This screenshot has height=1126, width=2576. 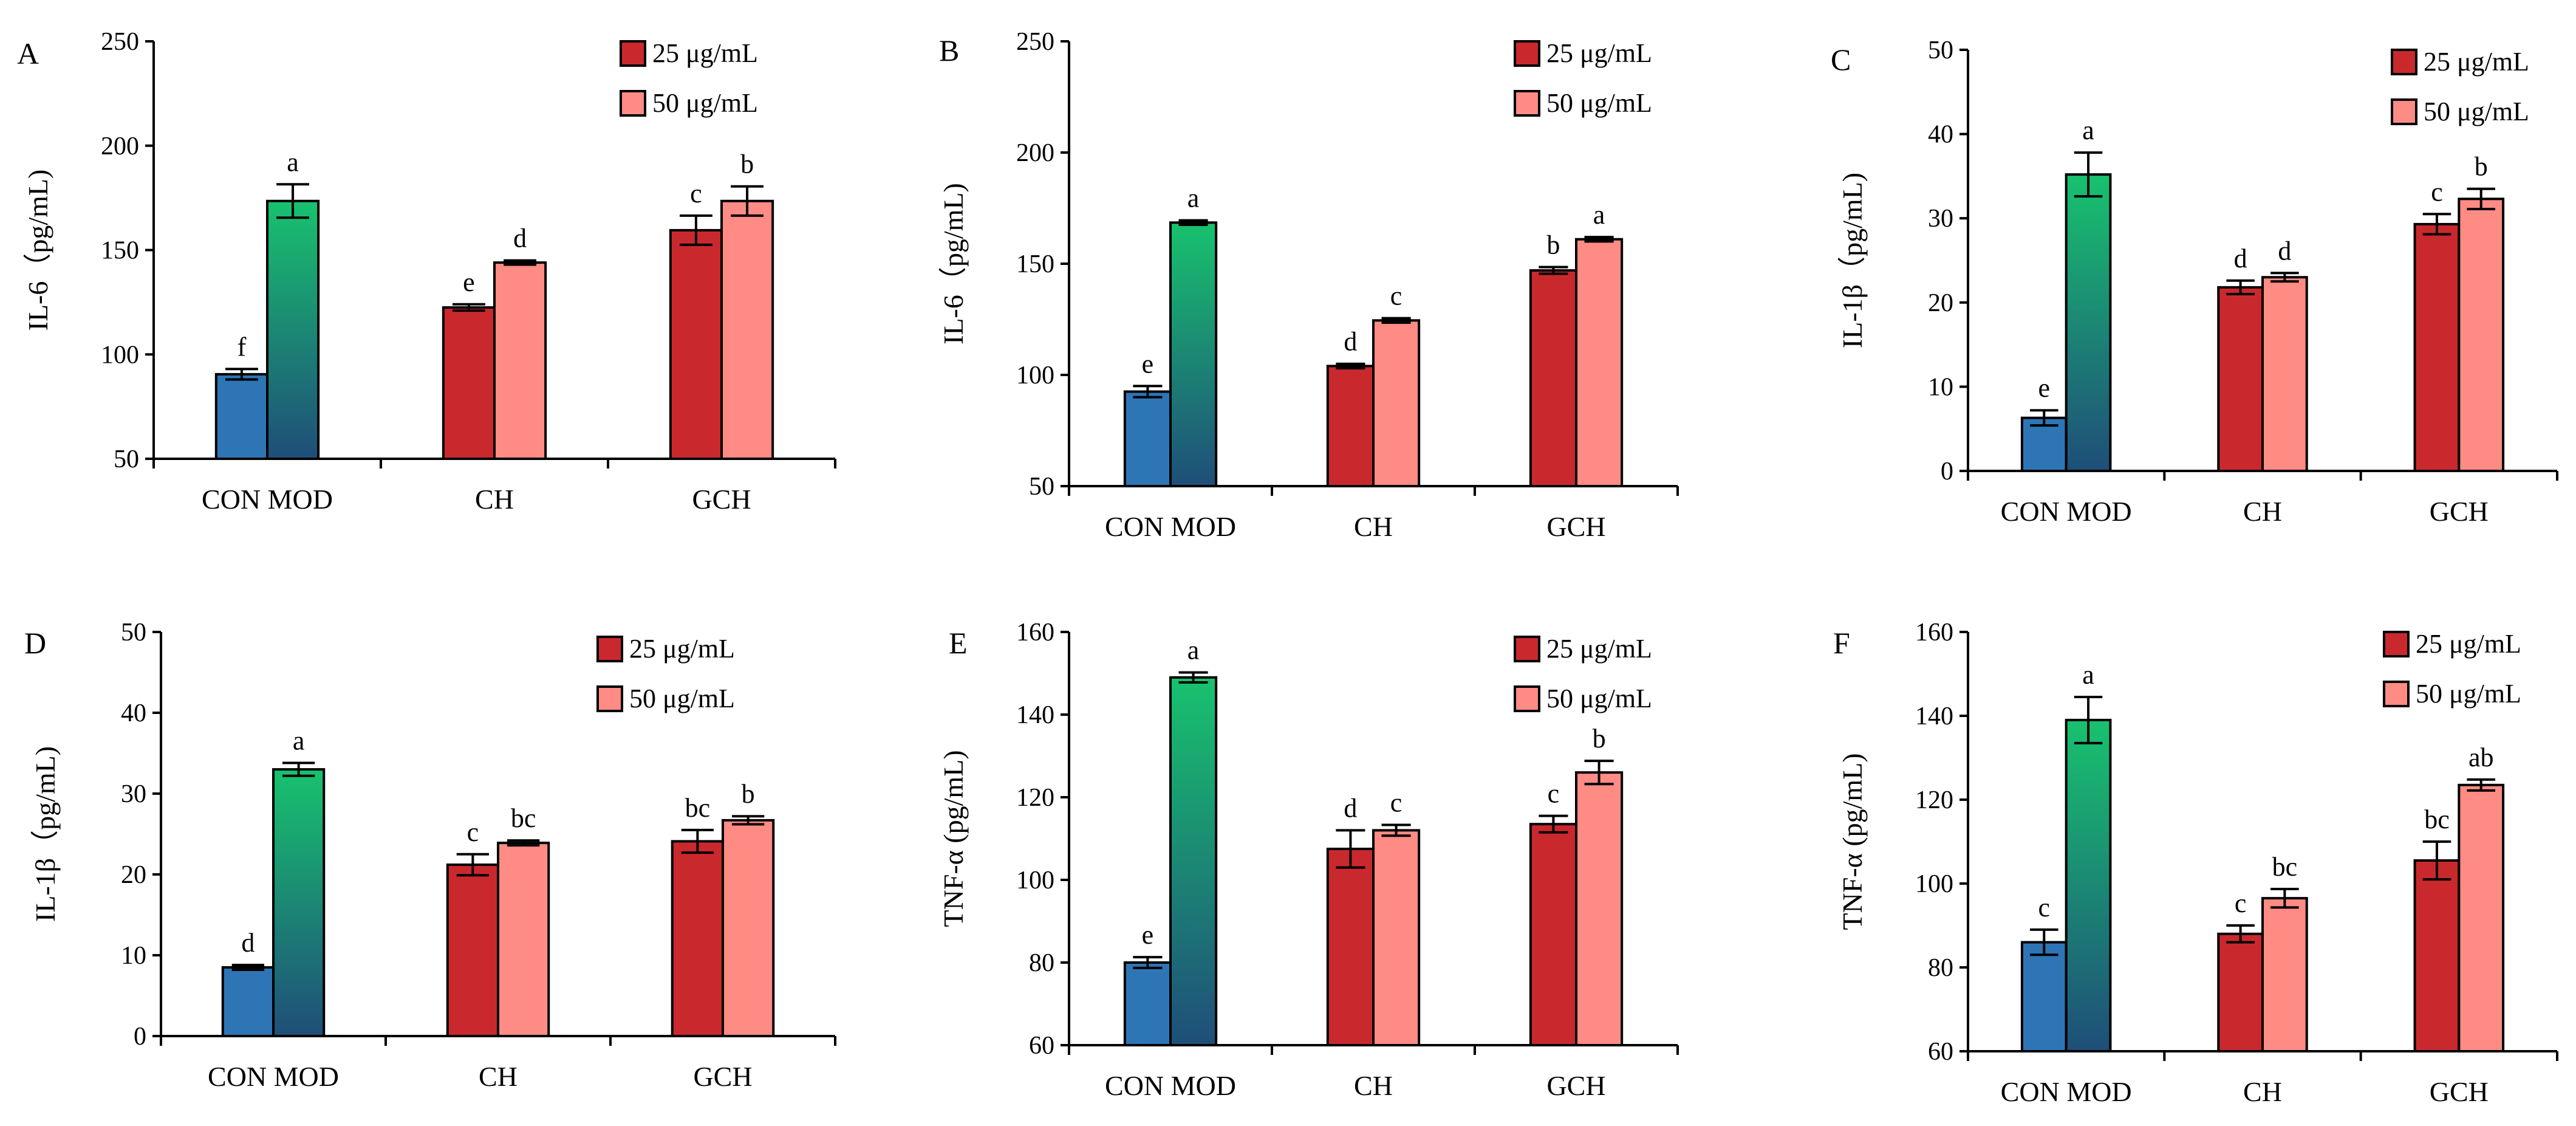 I want to click on y-tick-label: 100, so click(x=120, y=355).